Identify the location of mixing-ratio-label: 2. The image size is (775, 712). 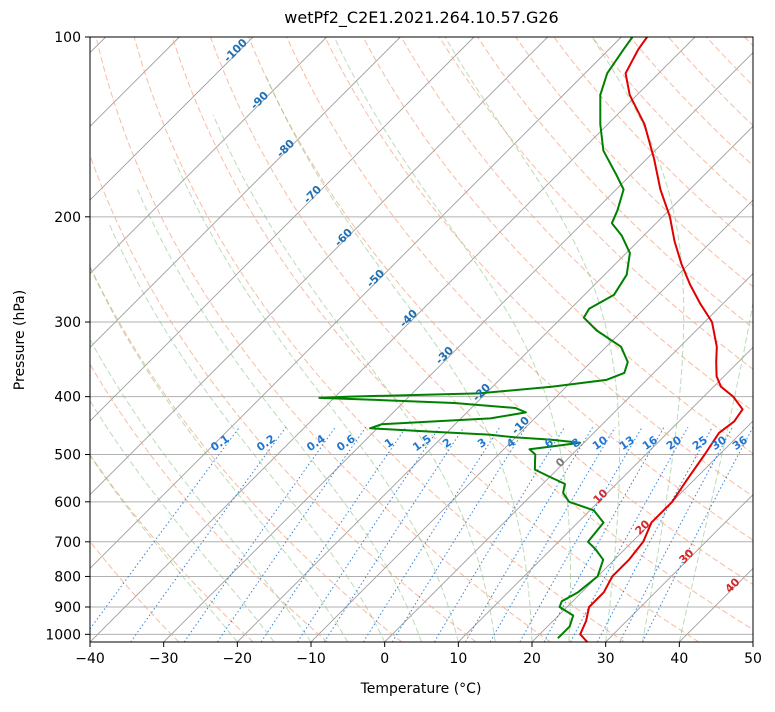
(447, 443).